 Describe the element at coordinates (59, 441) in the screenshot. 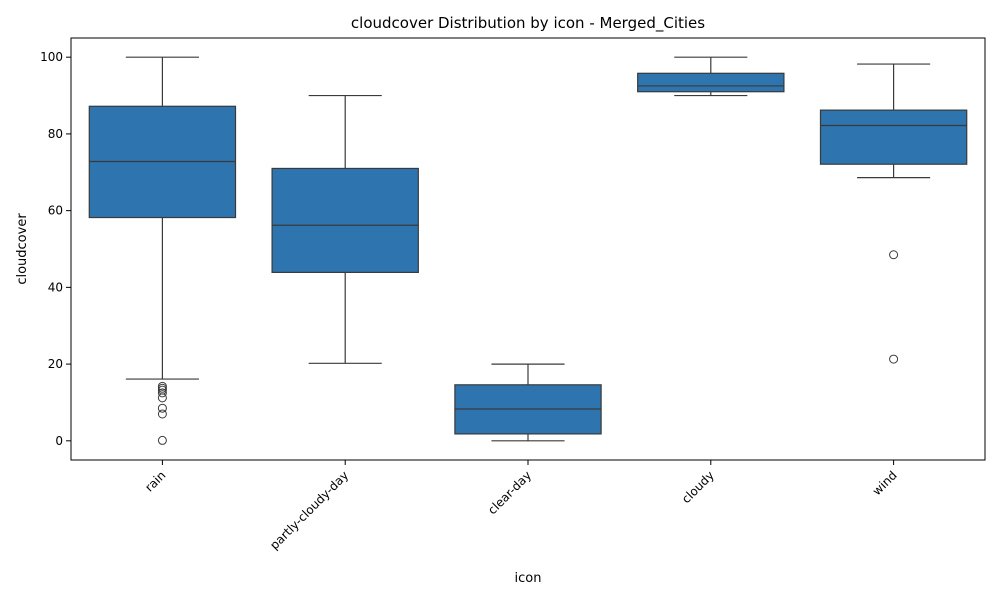

I see `y-tick-label: 0` at that location.